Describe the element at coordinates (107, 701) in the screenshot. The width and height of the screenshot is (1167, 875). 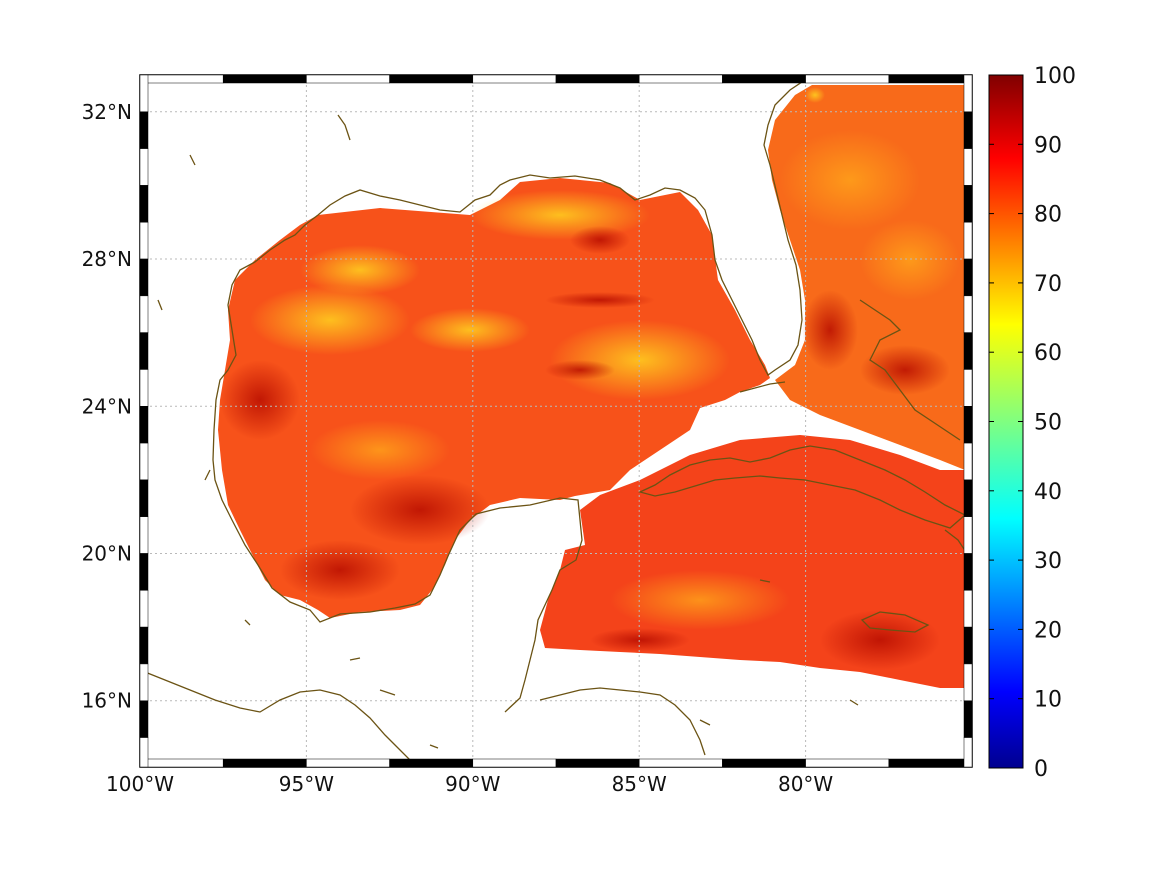
I see `latitude-label: 16°N` at that location.